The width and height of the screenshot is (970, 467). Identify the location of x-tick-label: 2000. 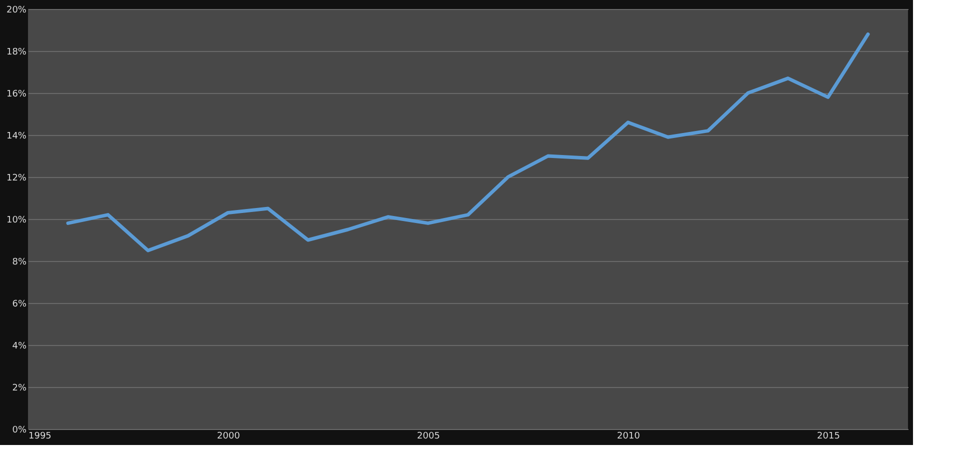
(228, 437).